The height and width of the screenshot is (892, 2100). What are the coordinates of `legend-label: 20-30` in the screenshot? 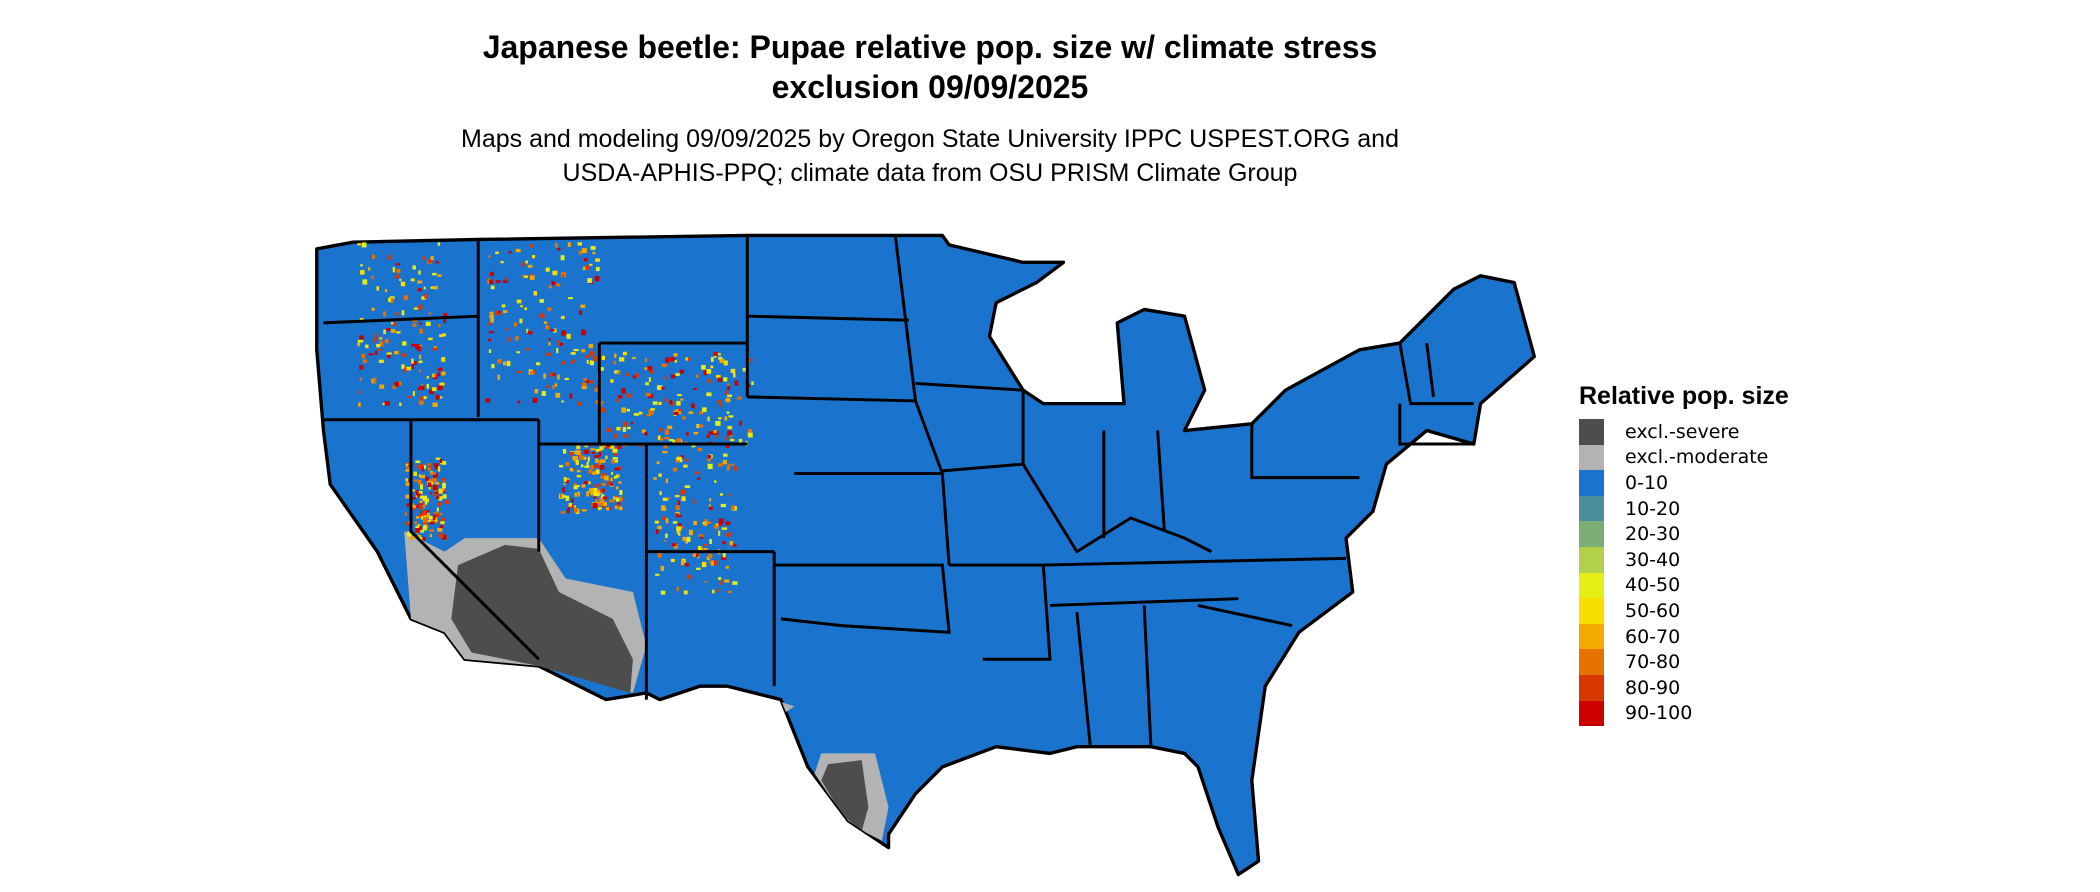 It's located at (1653, 534).